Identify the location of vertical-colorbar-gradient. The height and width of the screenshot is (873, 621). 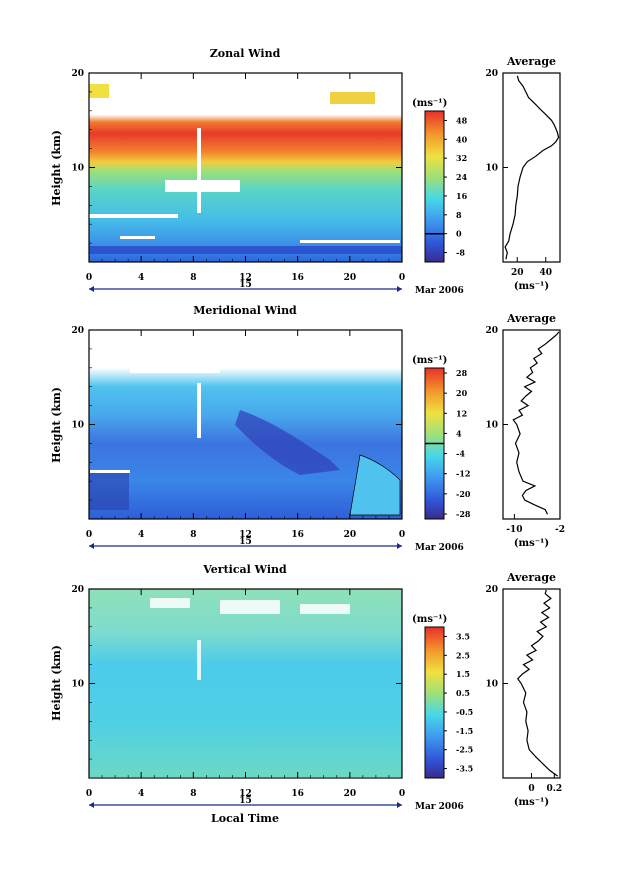
(434, 702).